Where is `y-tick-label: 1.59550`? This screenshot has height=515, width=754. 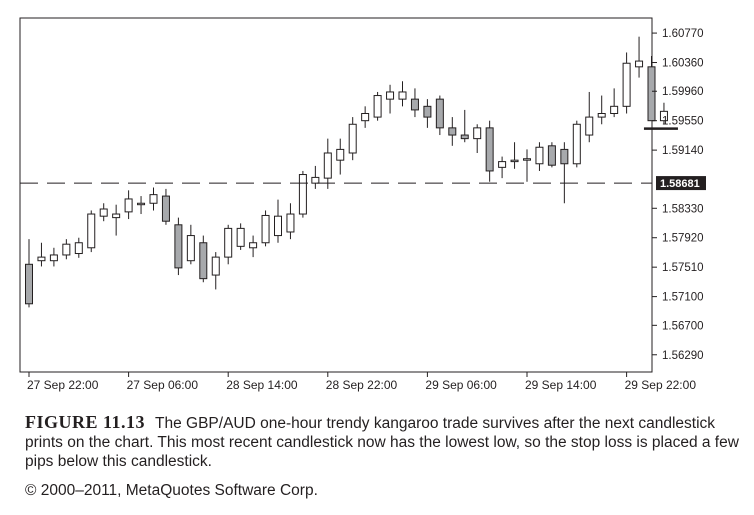 y-tick-label: 1.59550 is located at coordinates (683, 122).